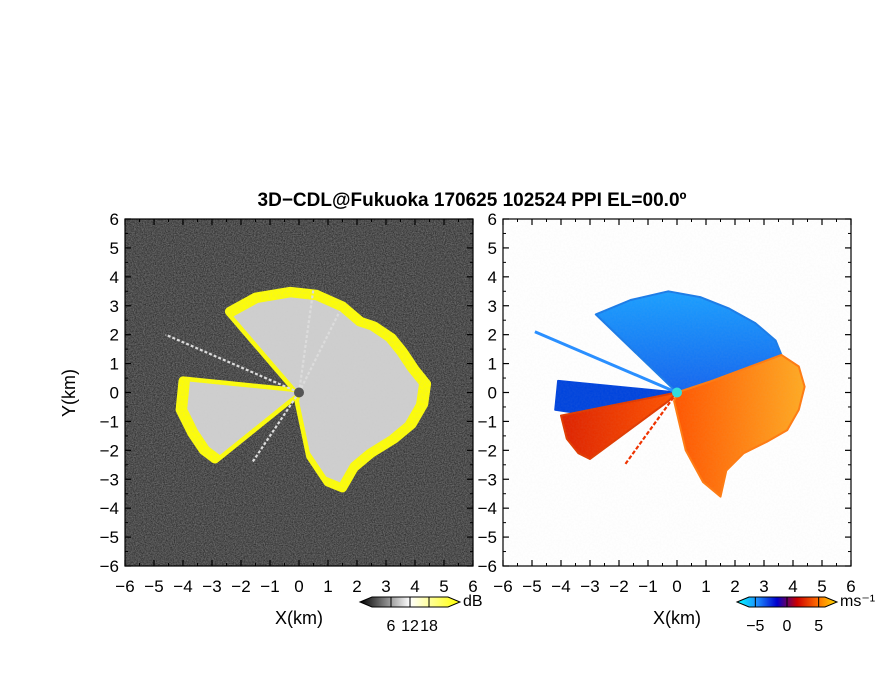 The width and height of the screenshot is (880, 680). What do you see at coordinates (299, 618) in the screenshot?
I see `reflectivity-xlabel: X(km)` at bounding box center [299, 618].